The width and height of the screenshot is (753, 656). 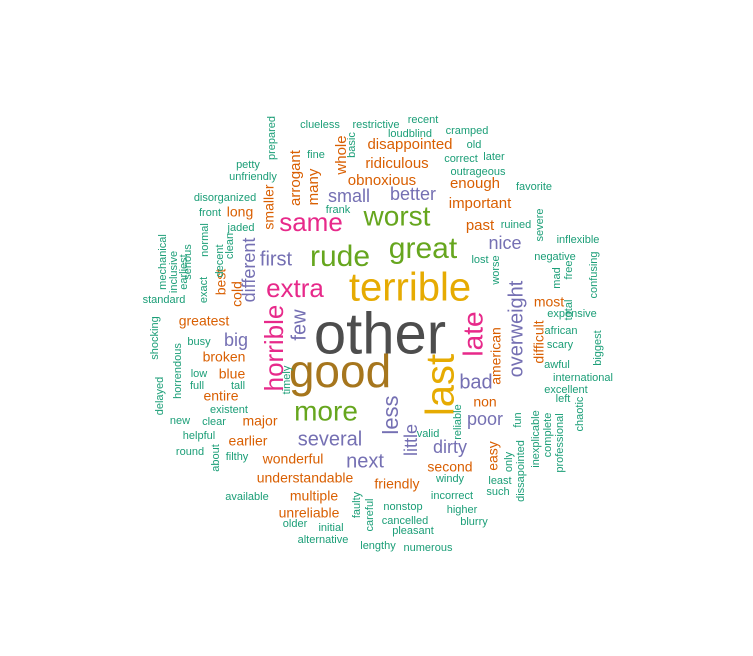 I want to click on word-lengthy: lengthy, so click(x=378, y=546).